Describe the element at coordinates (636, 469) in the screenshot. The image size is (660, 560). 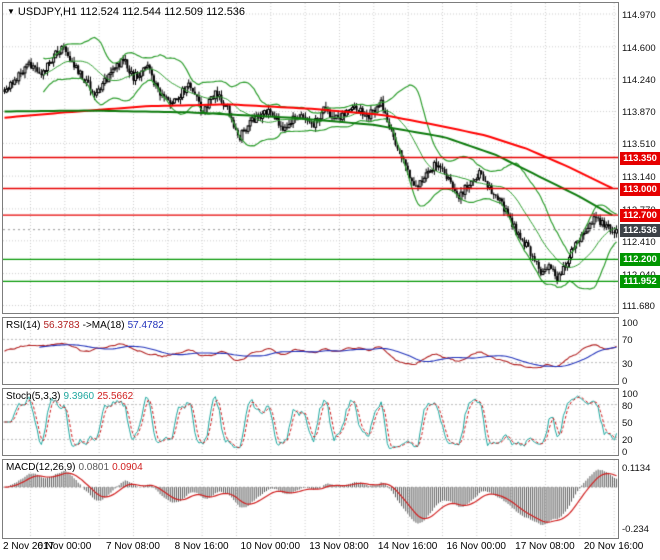
I see `indicator-axis-label: 0.1134` at that location.